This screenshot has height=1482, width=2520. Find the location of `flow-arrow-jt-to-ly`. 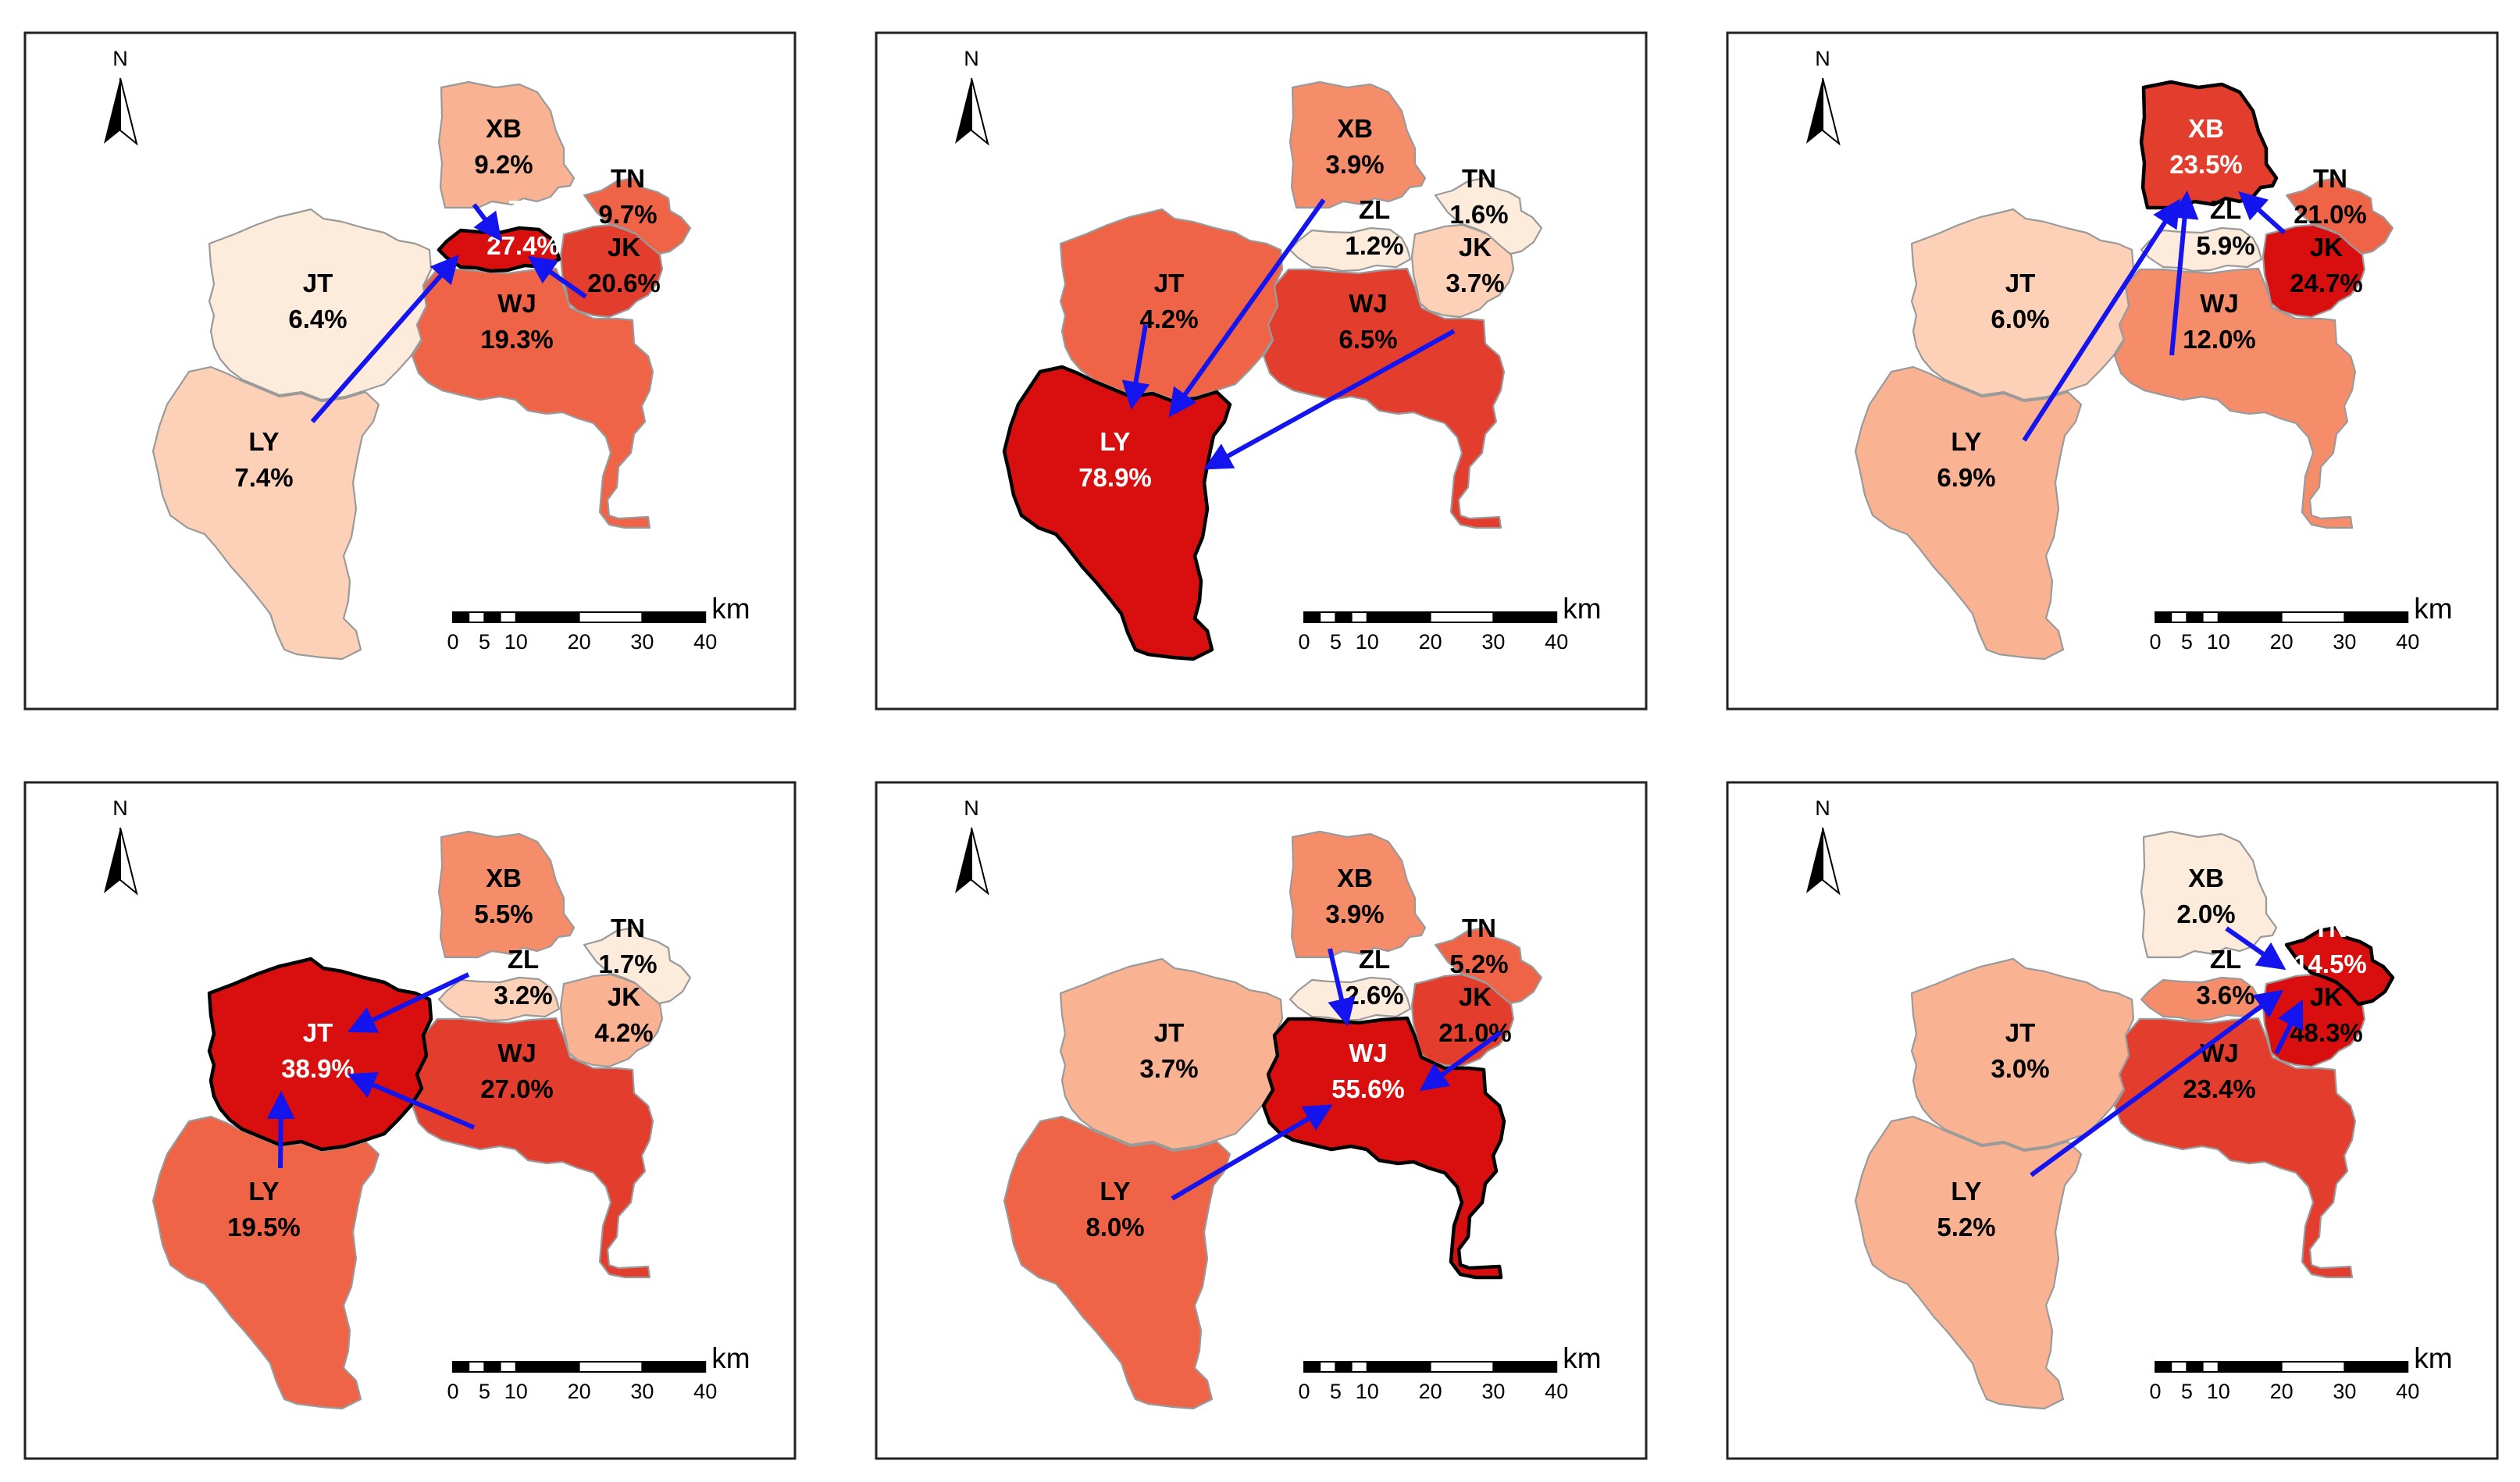

flow-arrow-jt-to-ly is located at coordinates (1135, 367).